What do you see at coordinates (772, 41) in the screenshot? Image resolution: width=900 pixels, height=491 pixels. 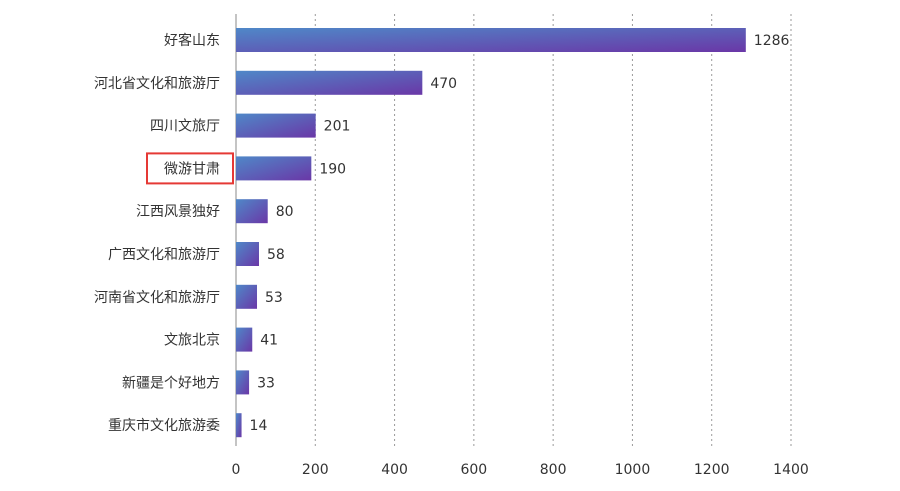 I see `value-label-1: 1286` at bounding box center [772, 41].